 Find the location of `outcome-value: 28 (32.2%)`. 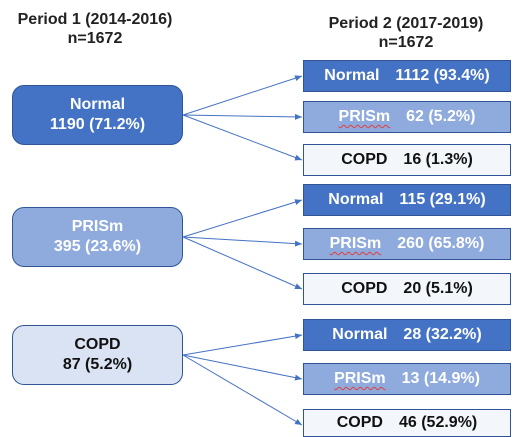

outcome-value: 28 (32.2%) is located at coordinates (442, 334).